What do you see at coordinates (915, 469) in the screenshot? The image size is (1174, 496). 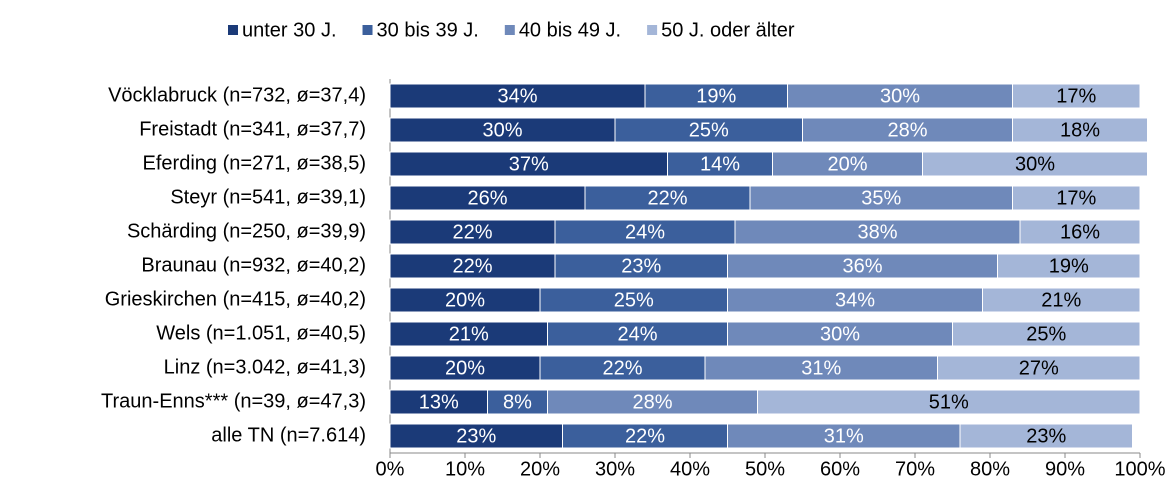 I see `x-tick-label: 70%` at bounding box center [915, 469].